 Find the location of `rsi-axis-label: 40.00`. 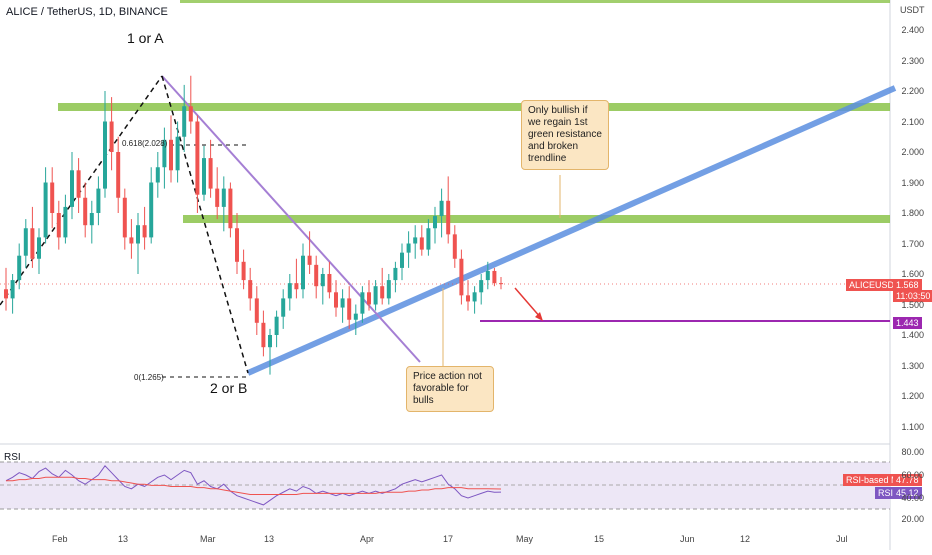

rsi-axis-label: 40.00 is located at coordinates (912, 498).